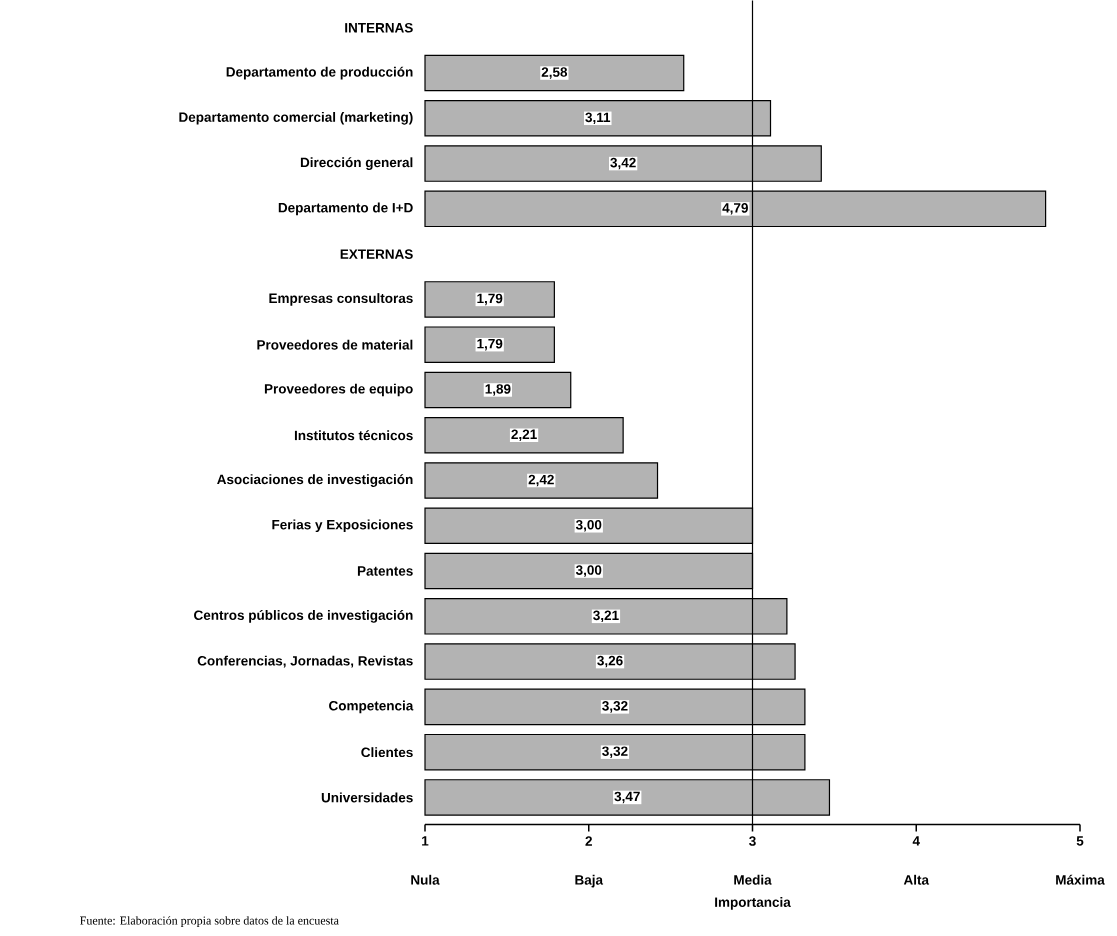  Describe the element at coordinates (379, 28) in the screenshot. I see `y-tick-label: INTERNAS` at that location.